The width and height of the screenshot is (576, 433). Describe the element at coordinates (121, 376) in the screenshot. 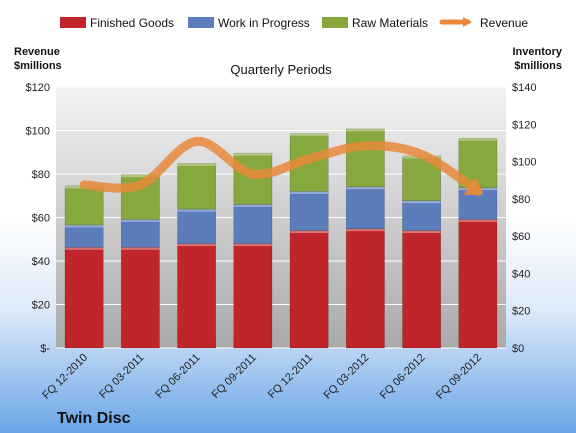

I see `x-tick-label: FQ 03-2011` at that location.